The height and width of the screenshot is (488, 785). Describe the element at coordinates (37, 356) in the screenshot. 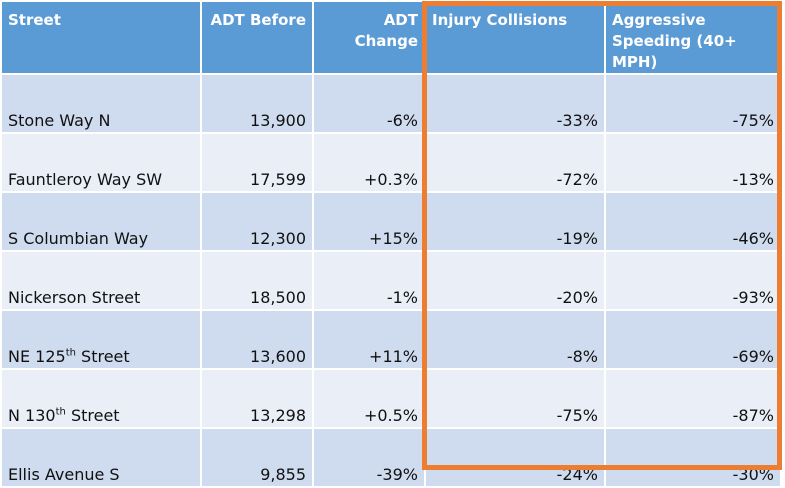

I see `text-part: NE 125` at that location.